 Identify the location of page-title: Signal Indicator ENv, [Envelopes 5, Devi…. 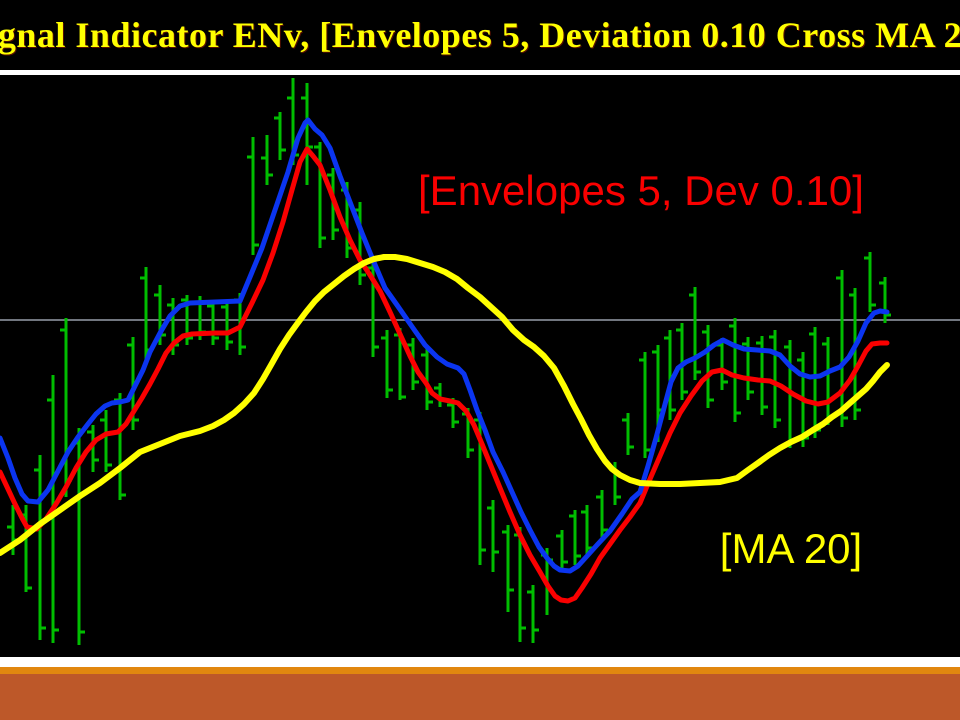
(480, 35).